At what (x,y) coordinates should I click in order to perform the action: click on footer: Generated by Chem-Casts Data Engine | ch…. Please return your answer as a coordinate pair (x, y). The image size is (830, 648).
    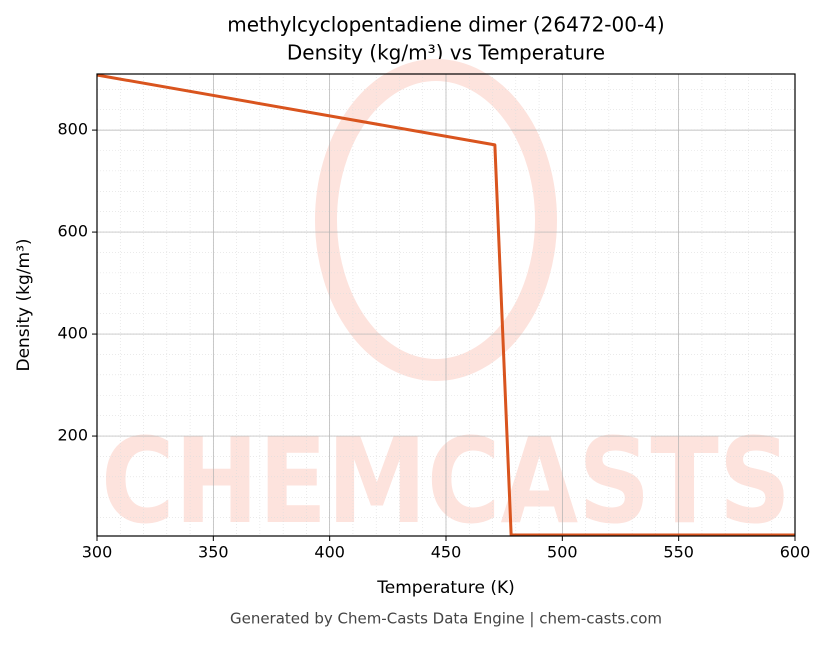
    Looking at the image, I should click on (446, 619).